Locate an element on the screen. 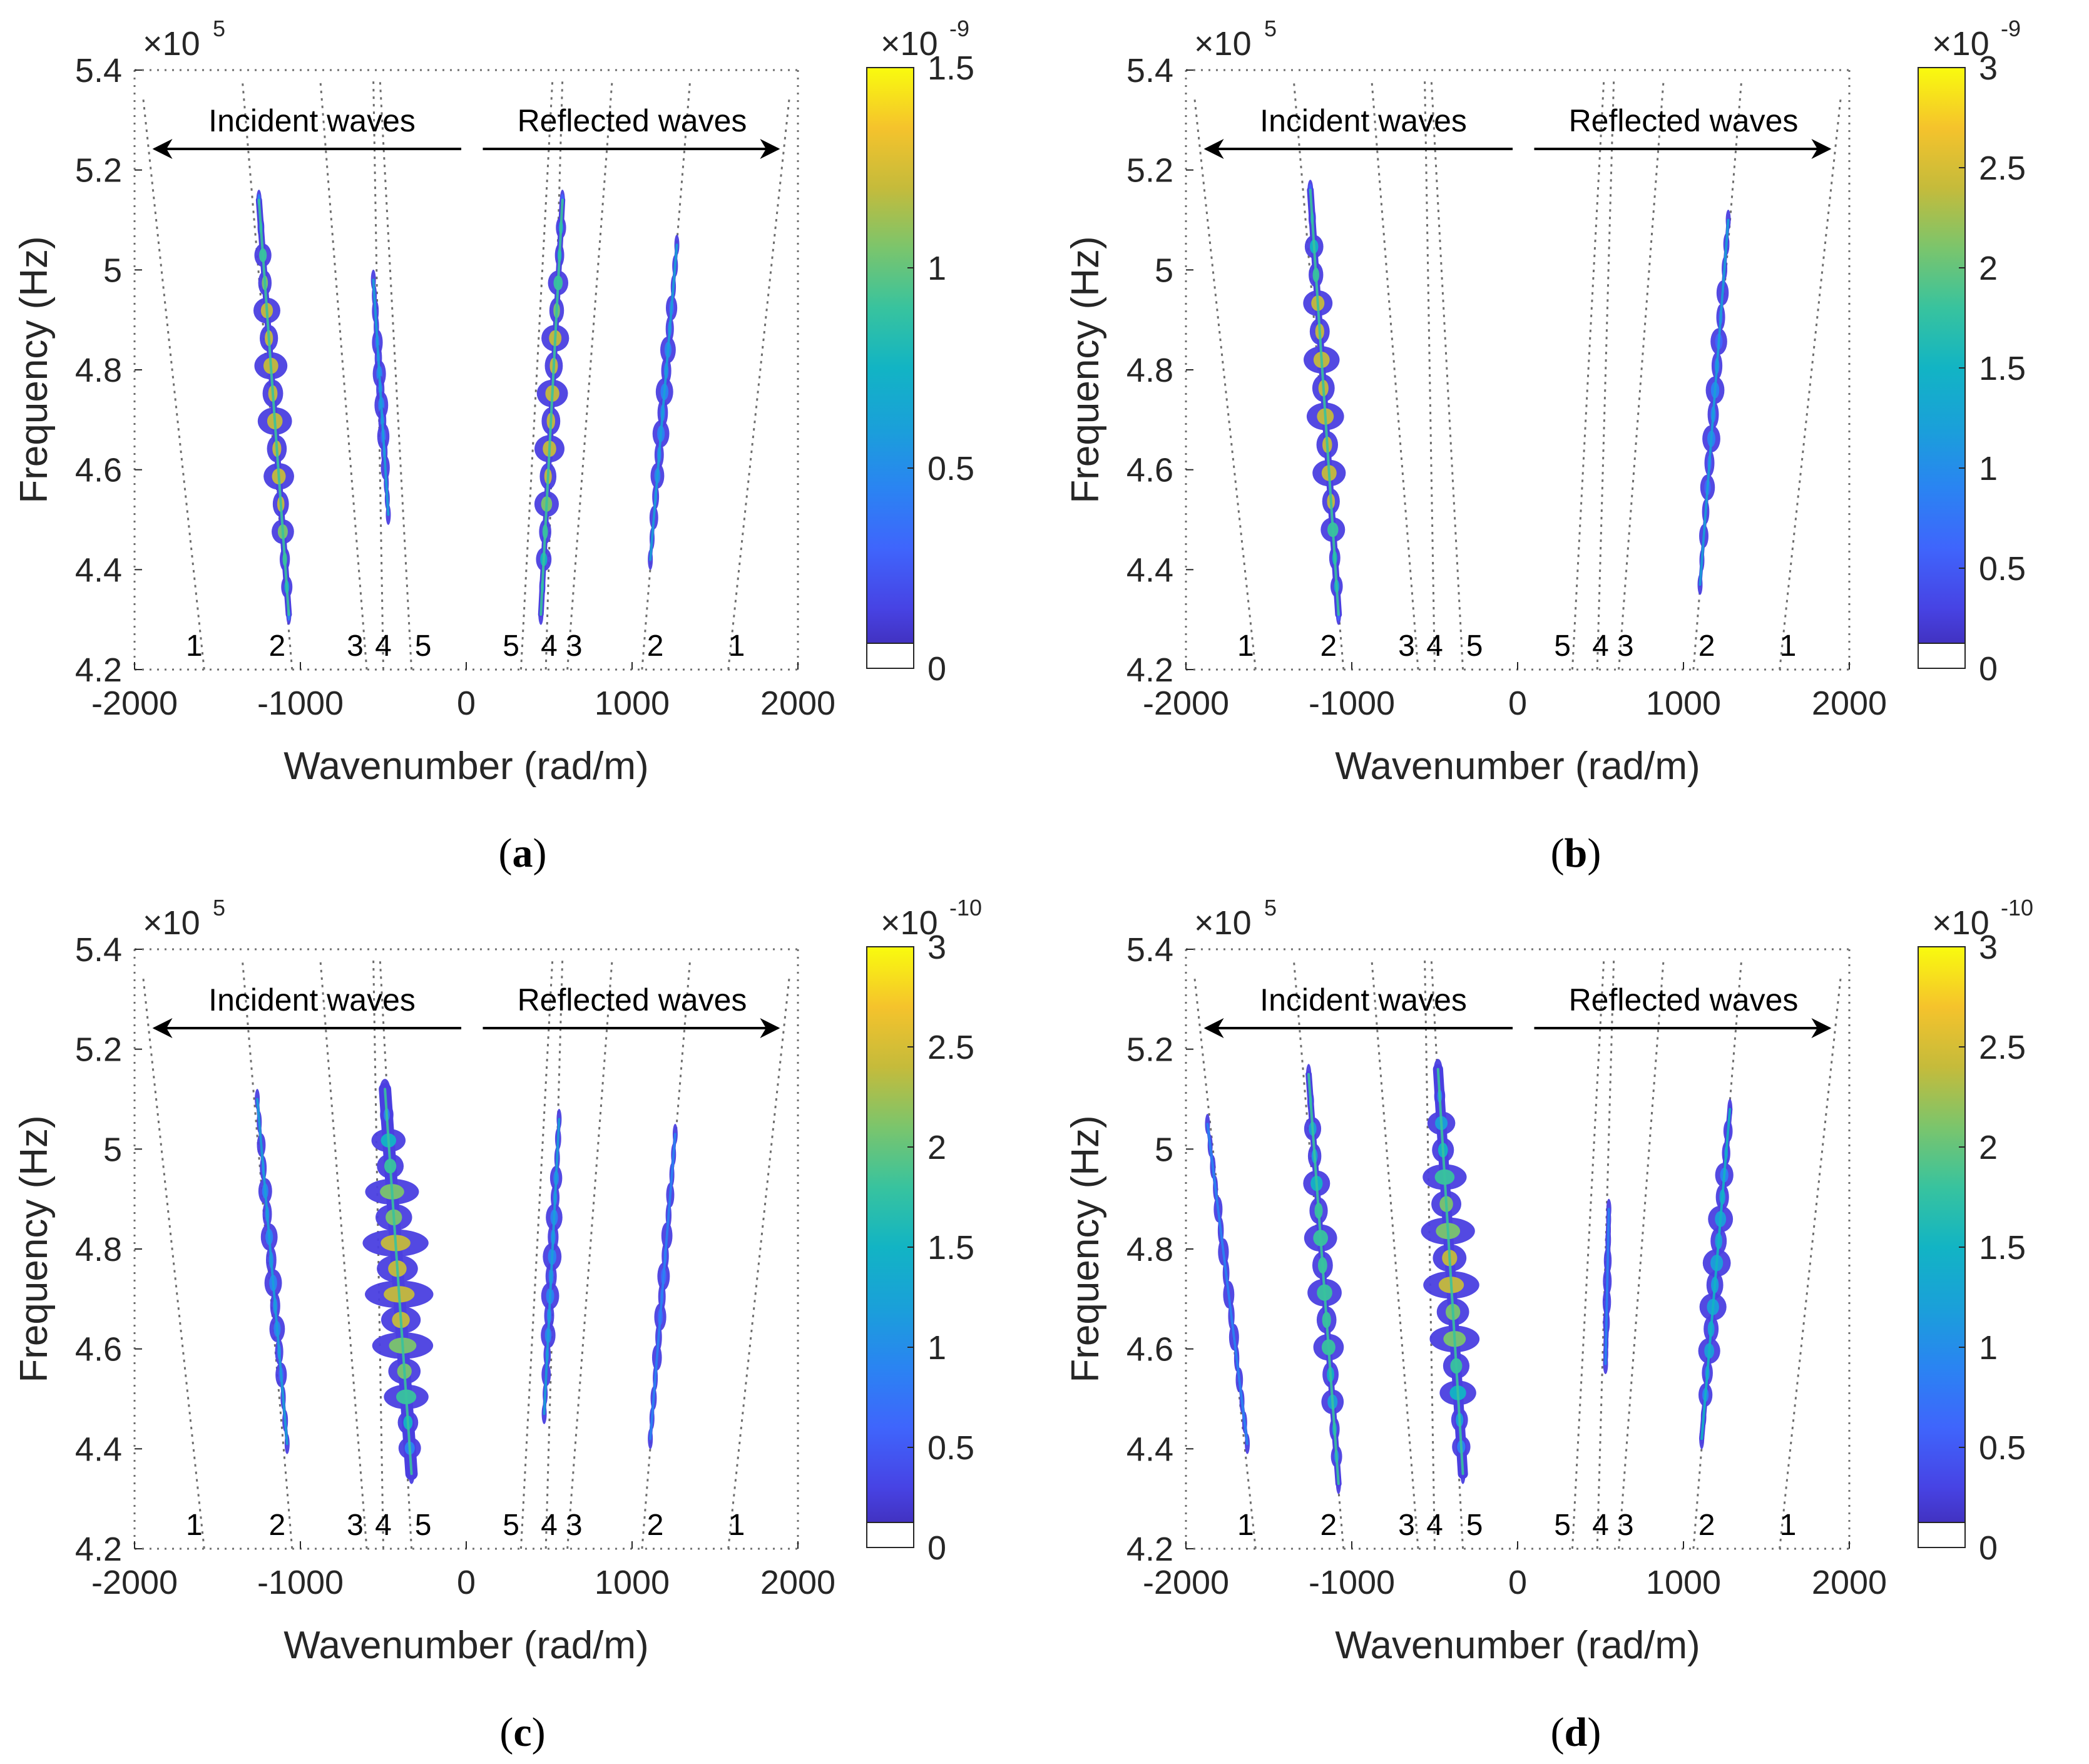  caption-b: (b) is located at coordinates (1576, 853).